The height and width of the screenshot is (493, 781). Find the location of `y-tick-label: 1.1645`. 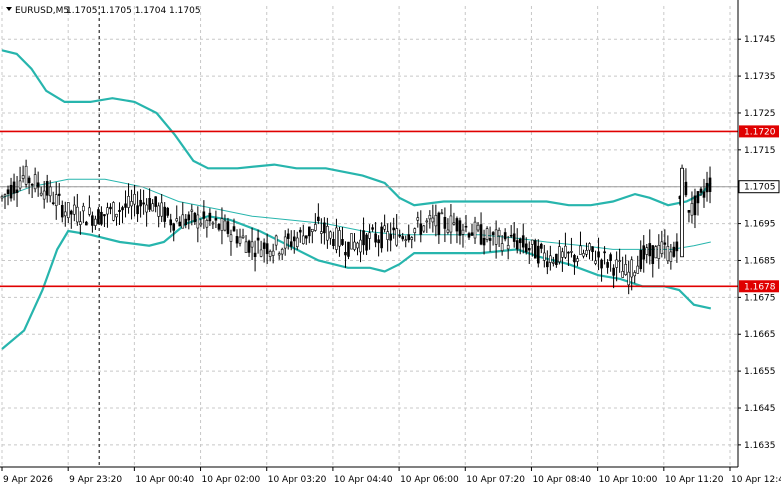

y-tick-label: 1.1645 is located at coordinates (760, 409).